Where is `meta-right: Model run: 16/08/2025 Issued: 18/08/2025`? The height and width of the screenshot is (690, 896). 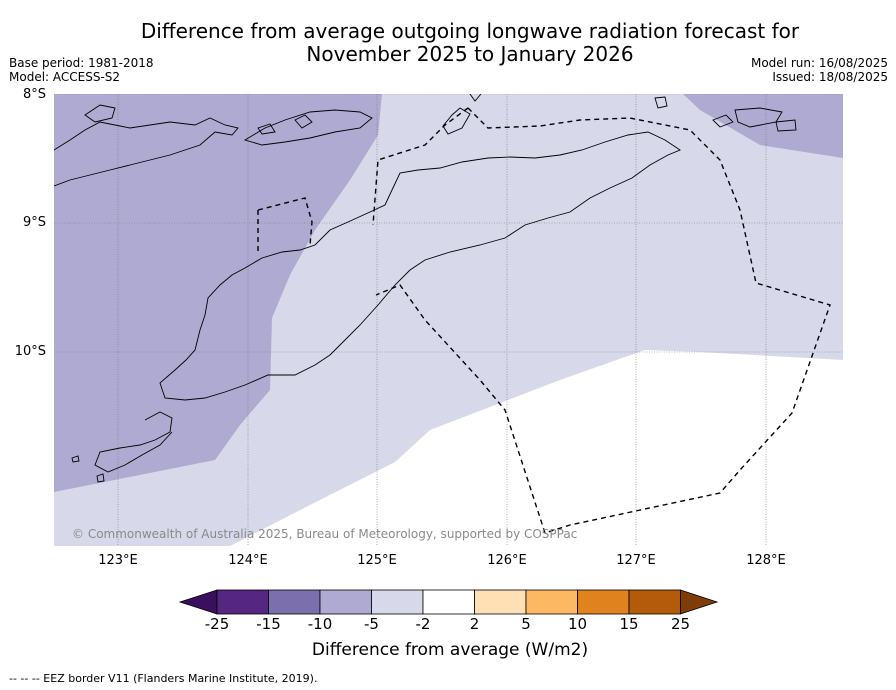
meta-right: Model run: 16/08/2025 Issued: 18/08/2025 is located at coordinates (819, 70).